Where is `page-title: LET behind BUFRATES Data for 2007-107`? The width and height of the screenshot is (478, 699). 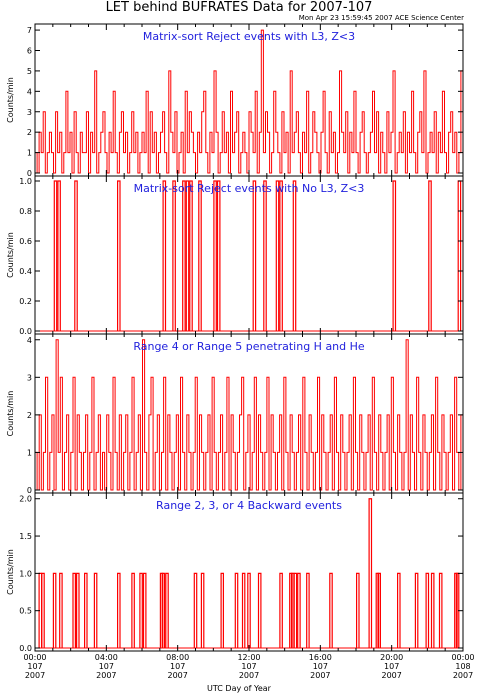
page-title: LET behind BUFRATES Data for 2007-107 is located at coordinates (239, 7).